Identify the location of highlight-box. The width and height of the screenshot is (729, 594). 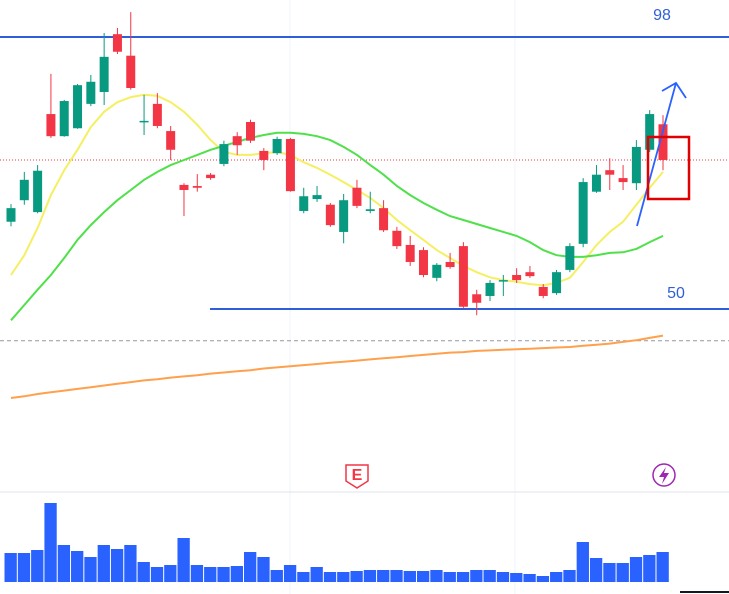
(668, 168).